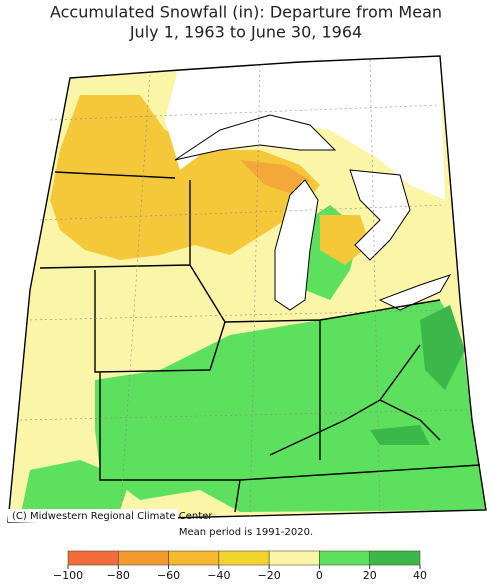  I want to click on positive-region, so click(75, 489).